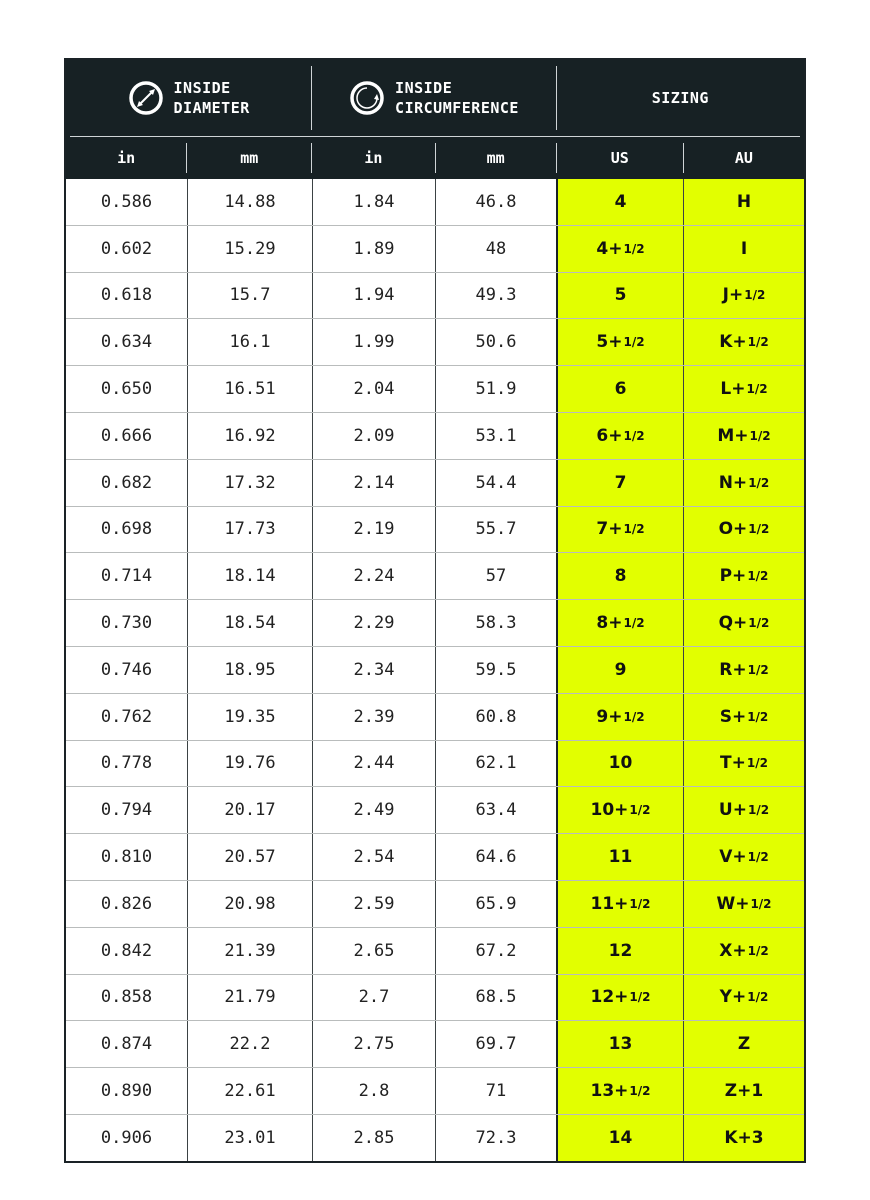 Image resolution: width=870 pixels, height=1200 pixels. What do you see at coordinates (373, 576) in the screenshot?
I see `cell-circumference-in: 2.24` at bounding box center [373, 576].